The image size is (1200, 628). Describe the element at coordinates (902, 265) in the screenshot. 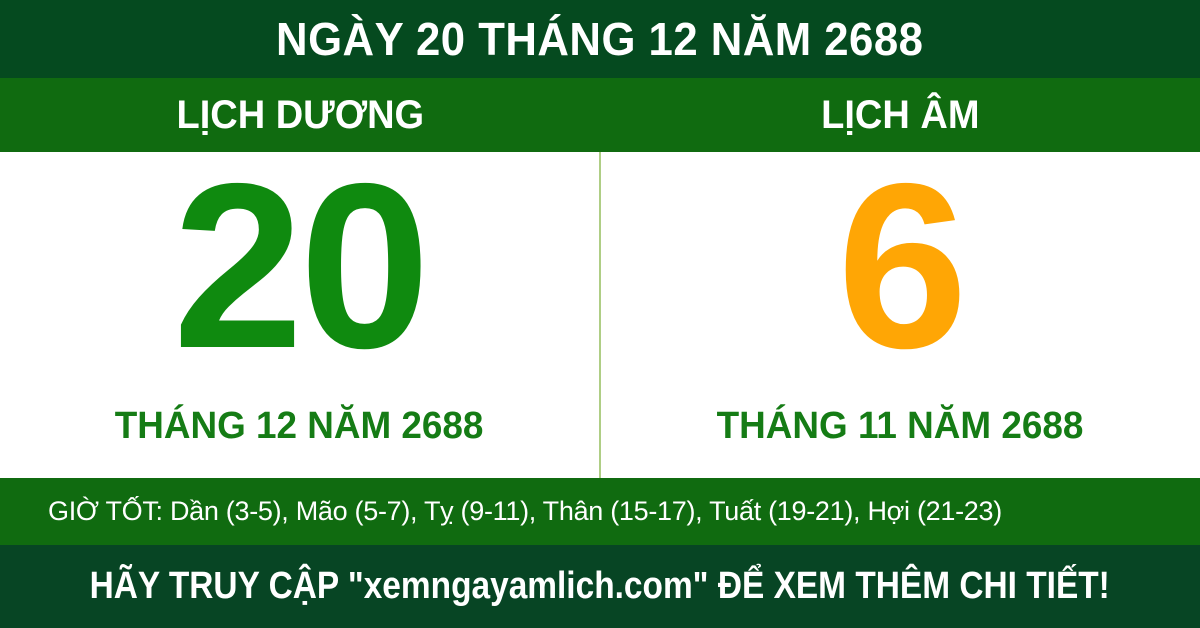

I see `lunar-day-number: 6` at that location.